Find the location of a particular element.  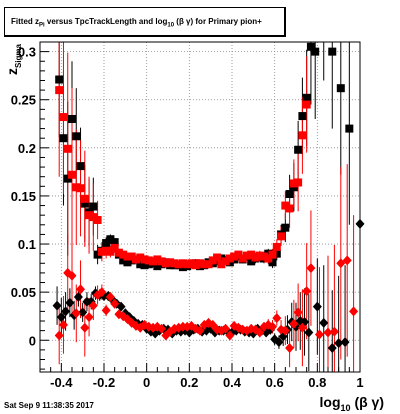

x-tick-label: 0.4 is located at coordinates (232, 382).